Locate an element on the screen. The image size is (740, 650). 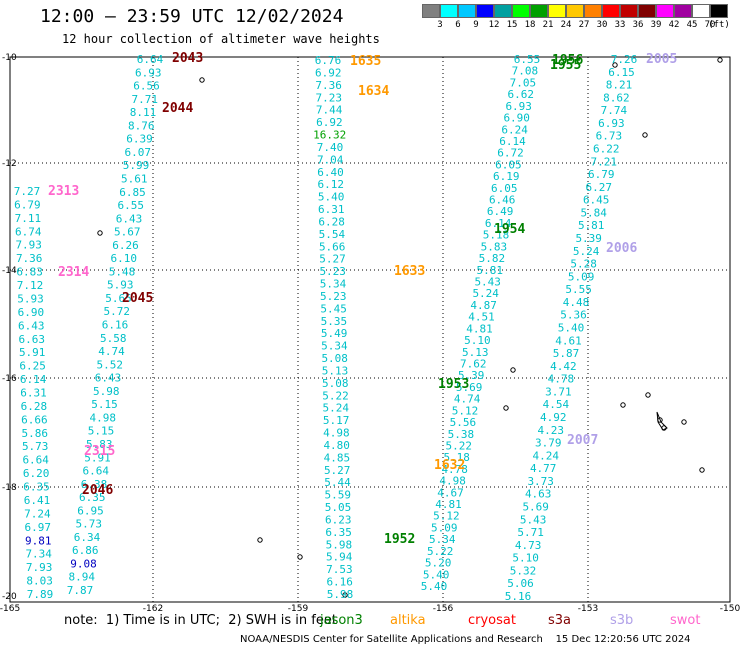
scale-label: 27 is located at coordinates (584, 25).